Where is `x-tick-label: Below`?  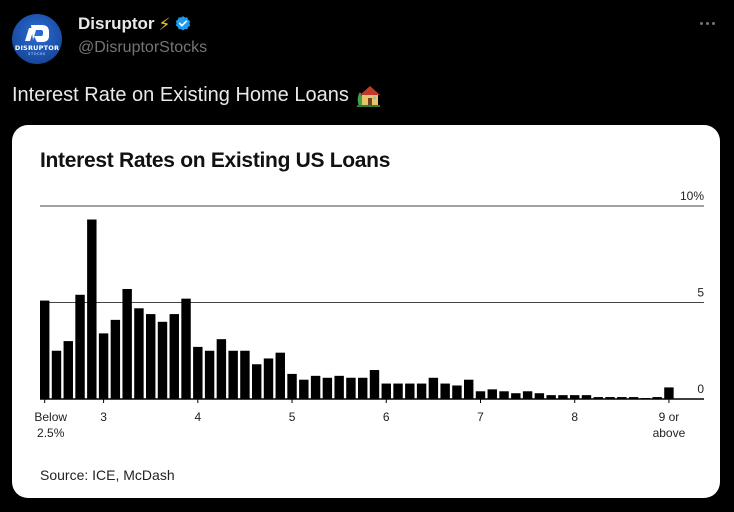 x-tick-label: Below is located at coordinates (50, 417).